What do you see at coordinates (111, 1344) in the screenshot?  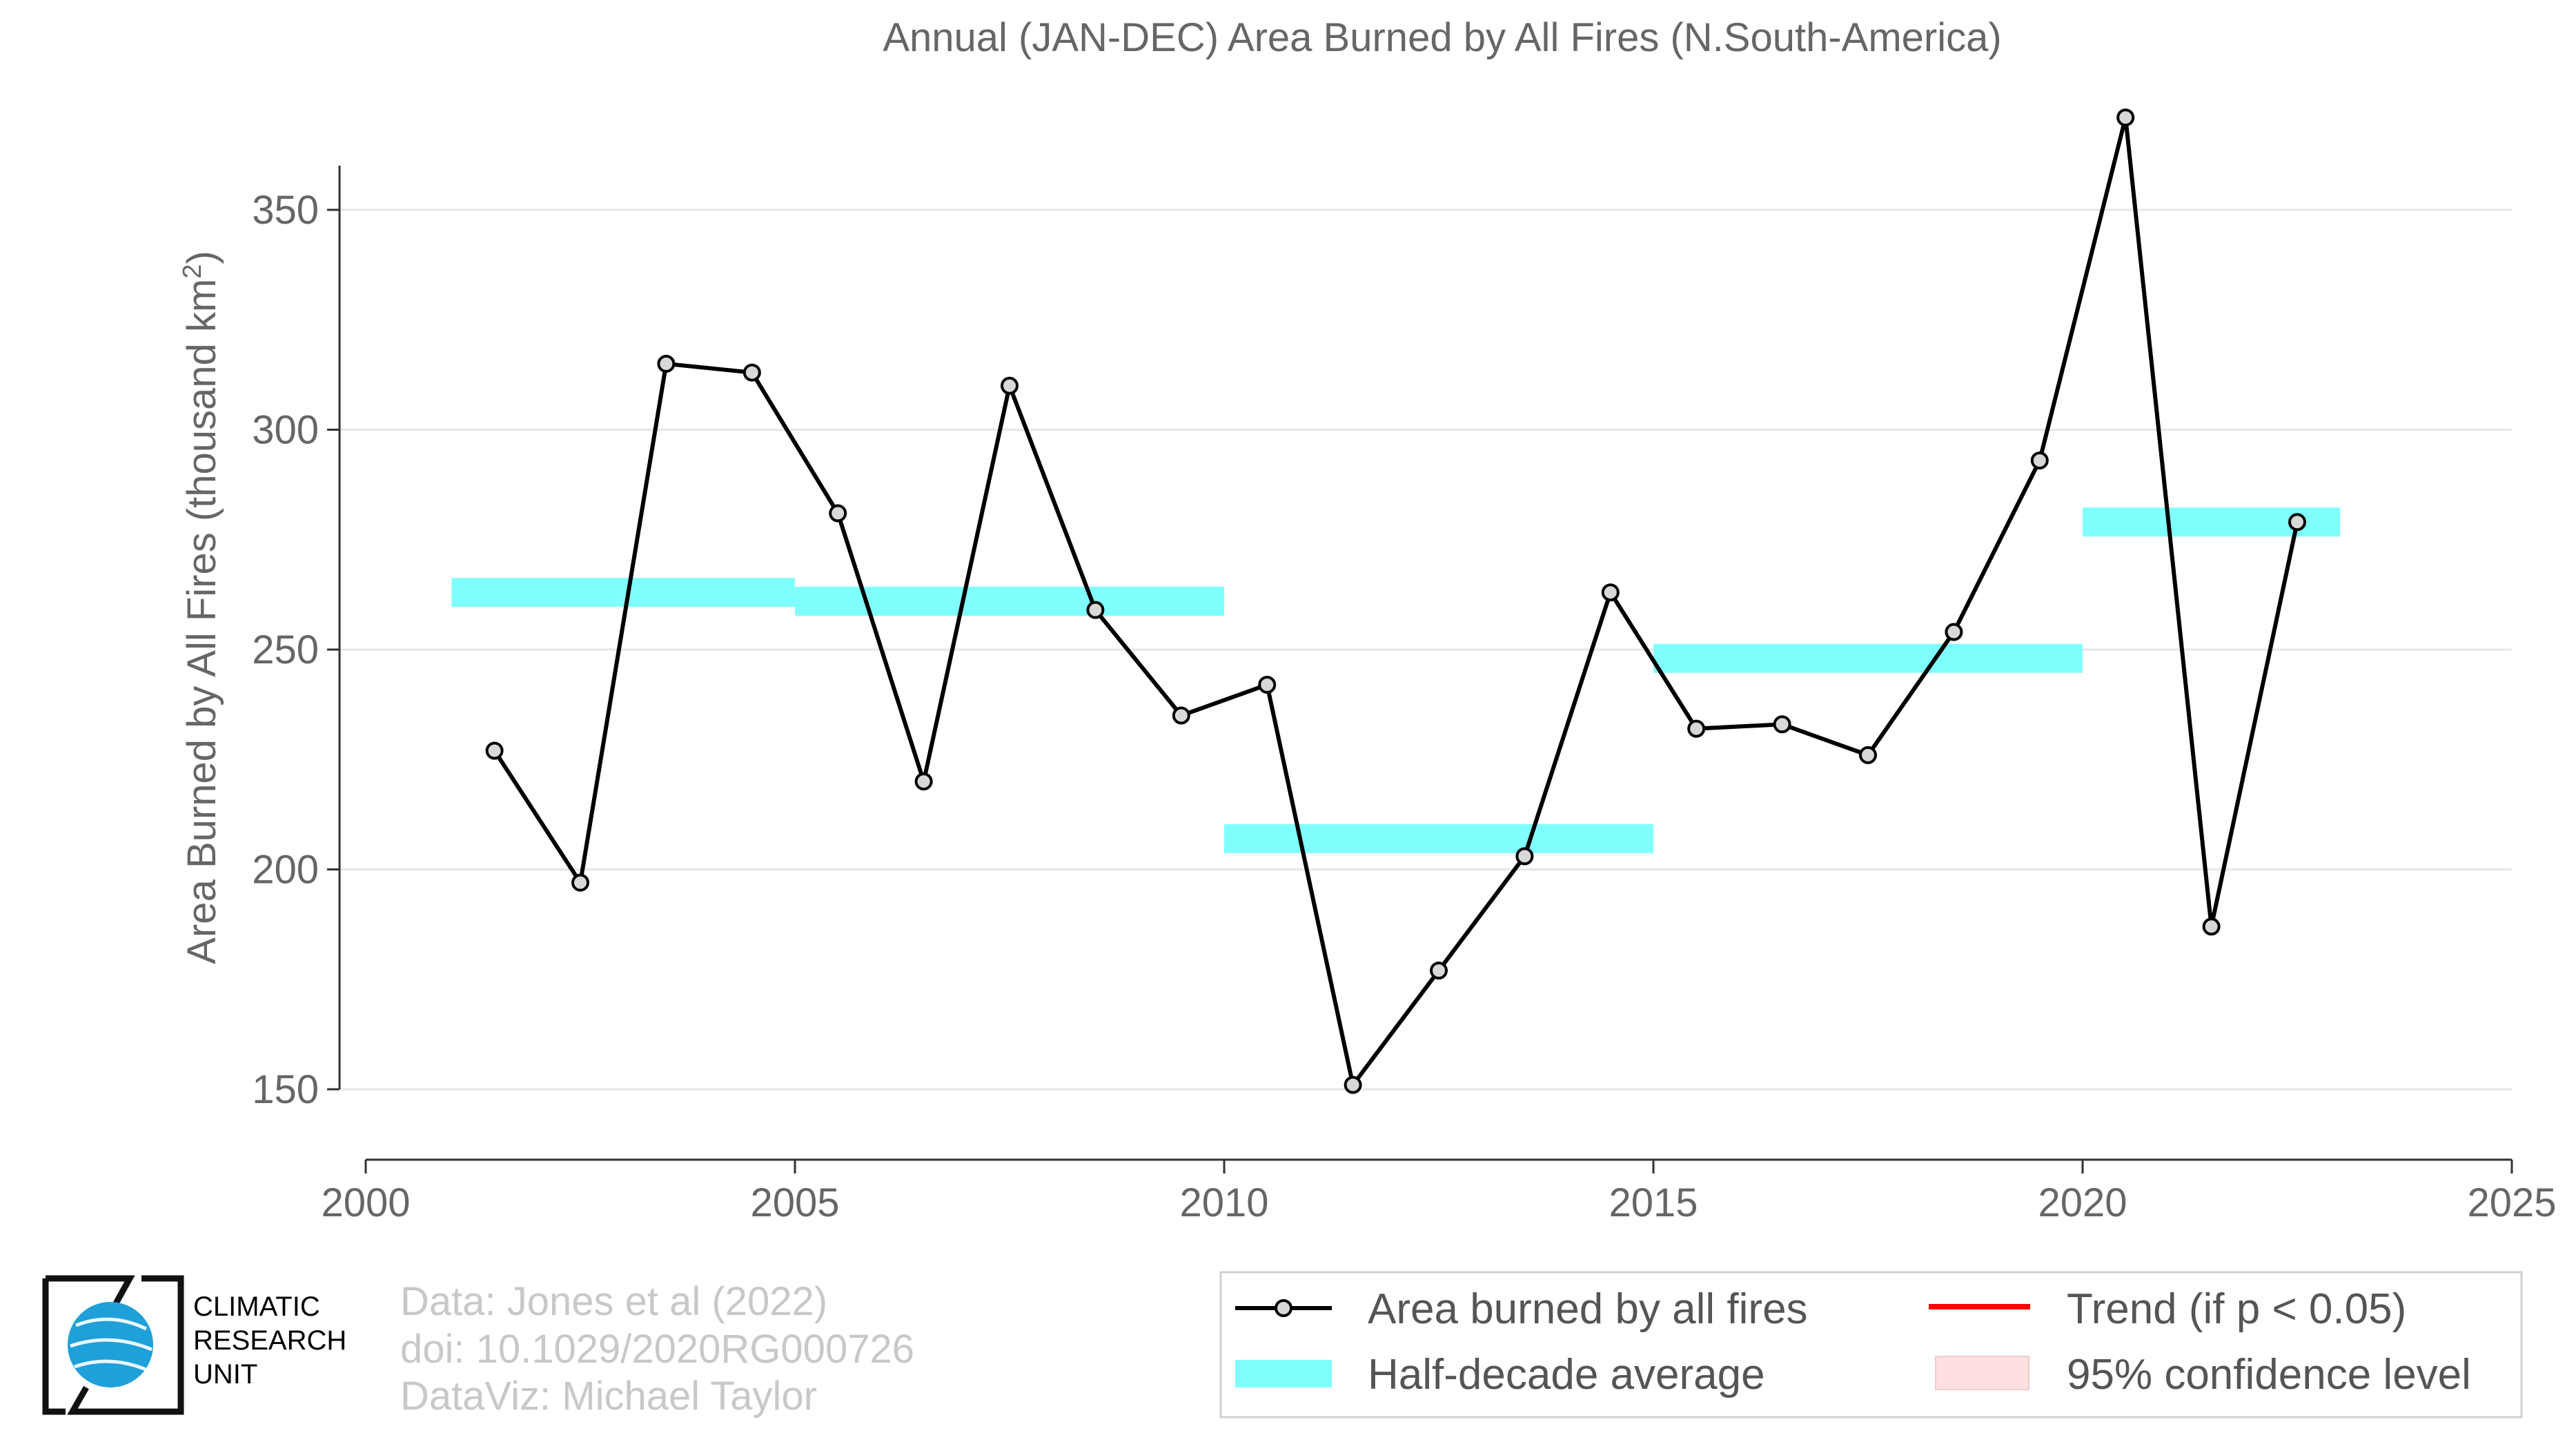 I see `logo-globe-lines-icon` at bounding box center [111, 1344].